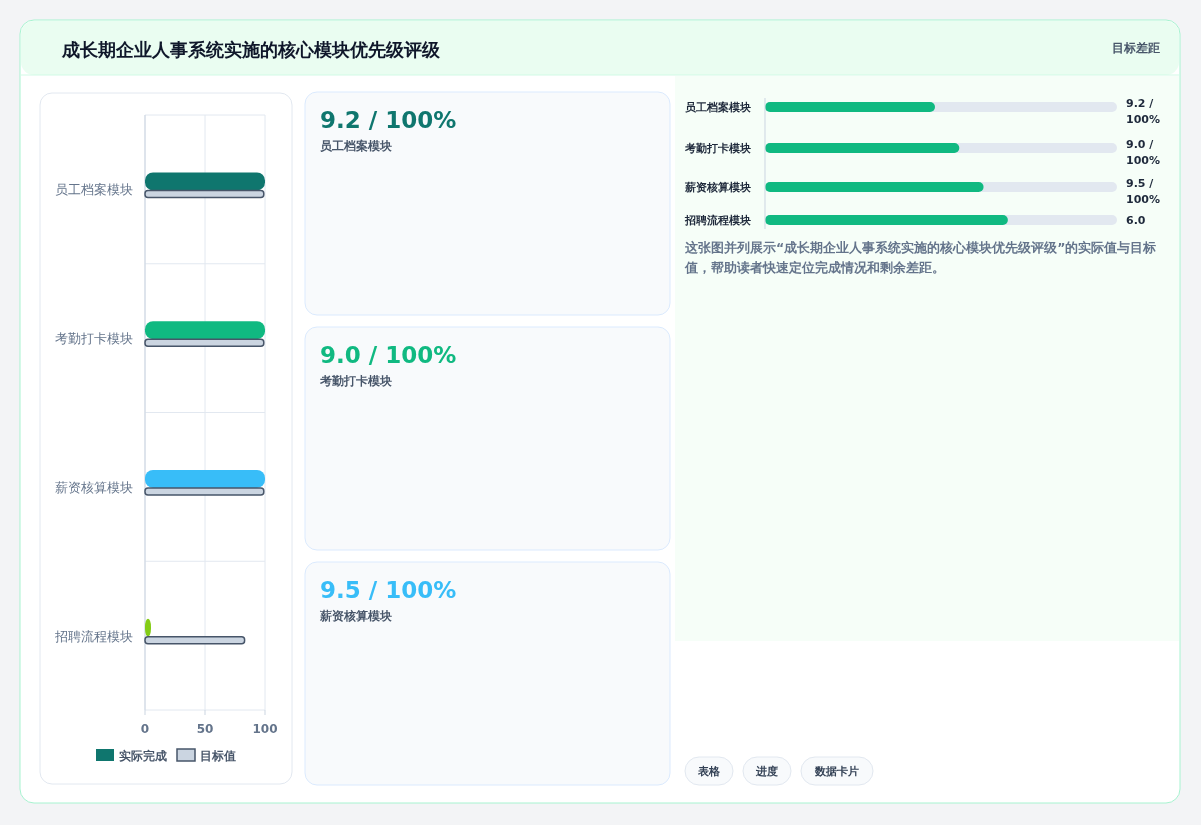 The width and height of the screenshot is (1201, 825). Describe the element at coordinates (356, 146) in the screenshot. I see `text: 员工档案模块` at that location.